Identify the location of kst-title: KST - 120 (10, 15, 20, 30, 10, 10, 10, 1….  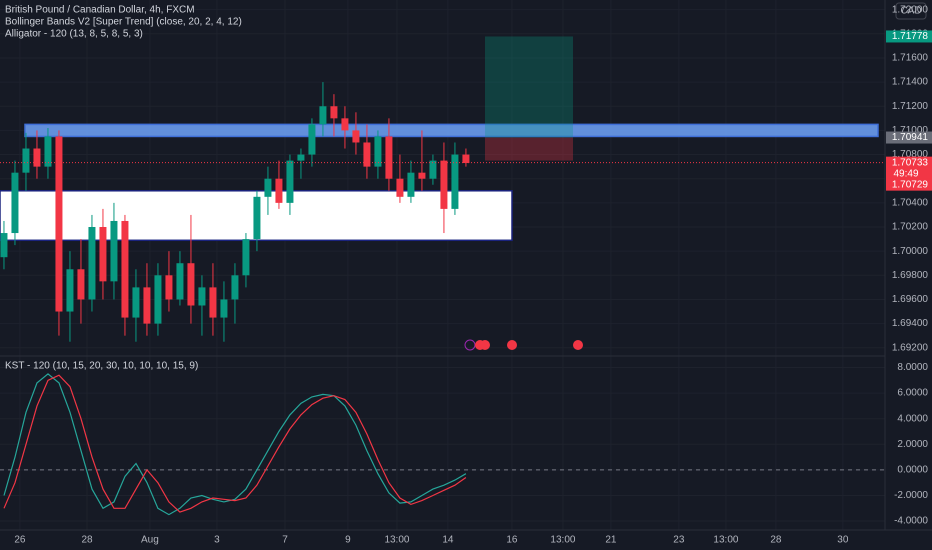
(101, 366).